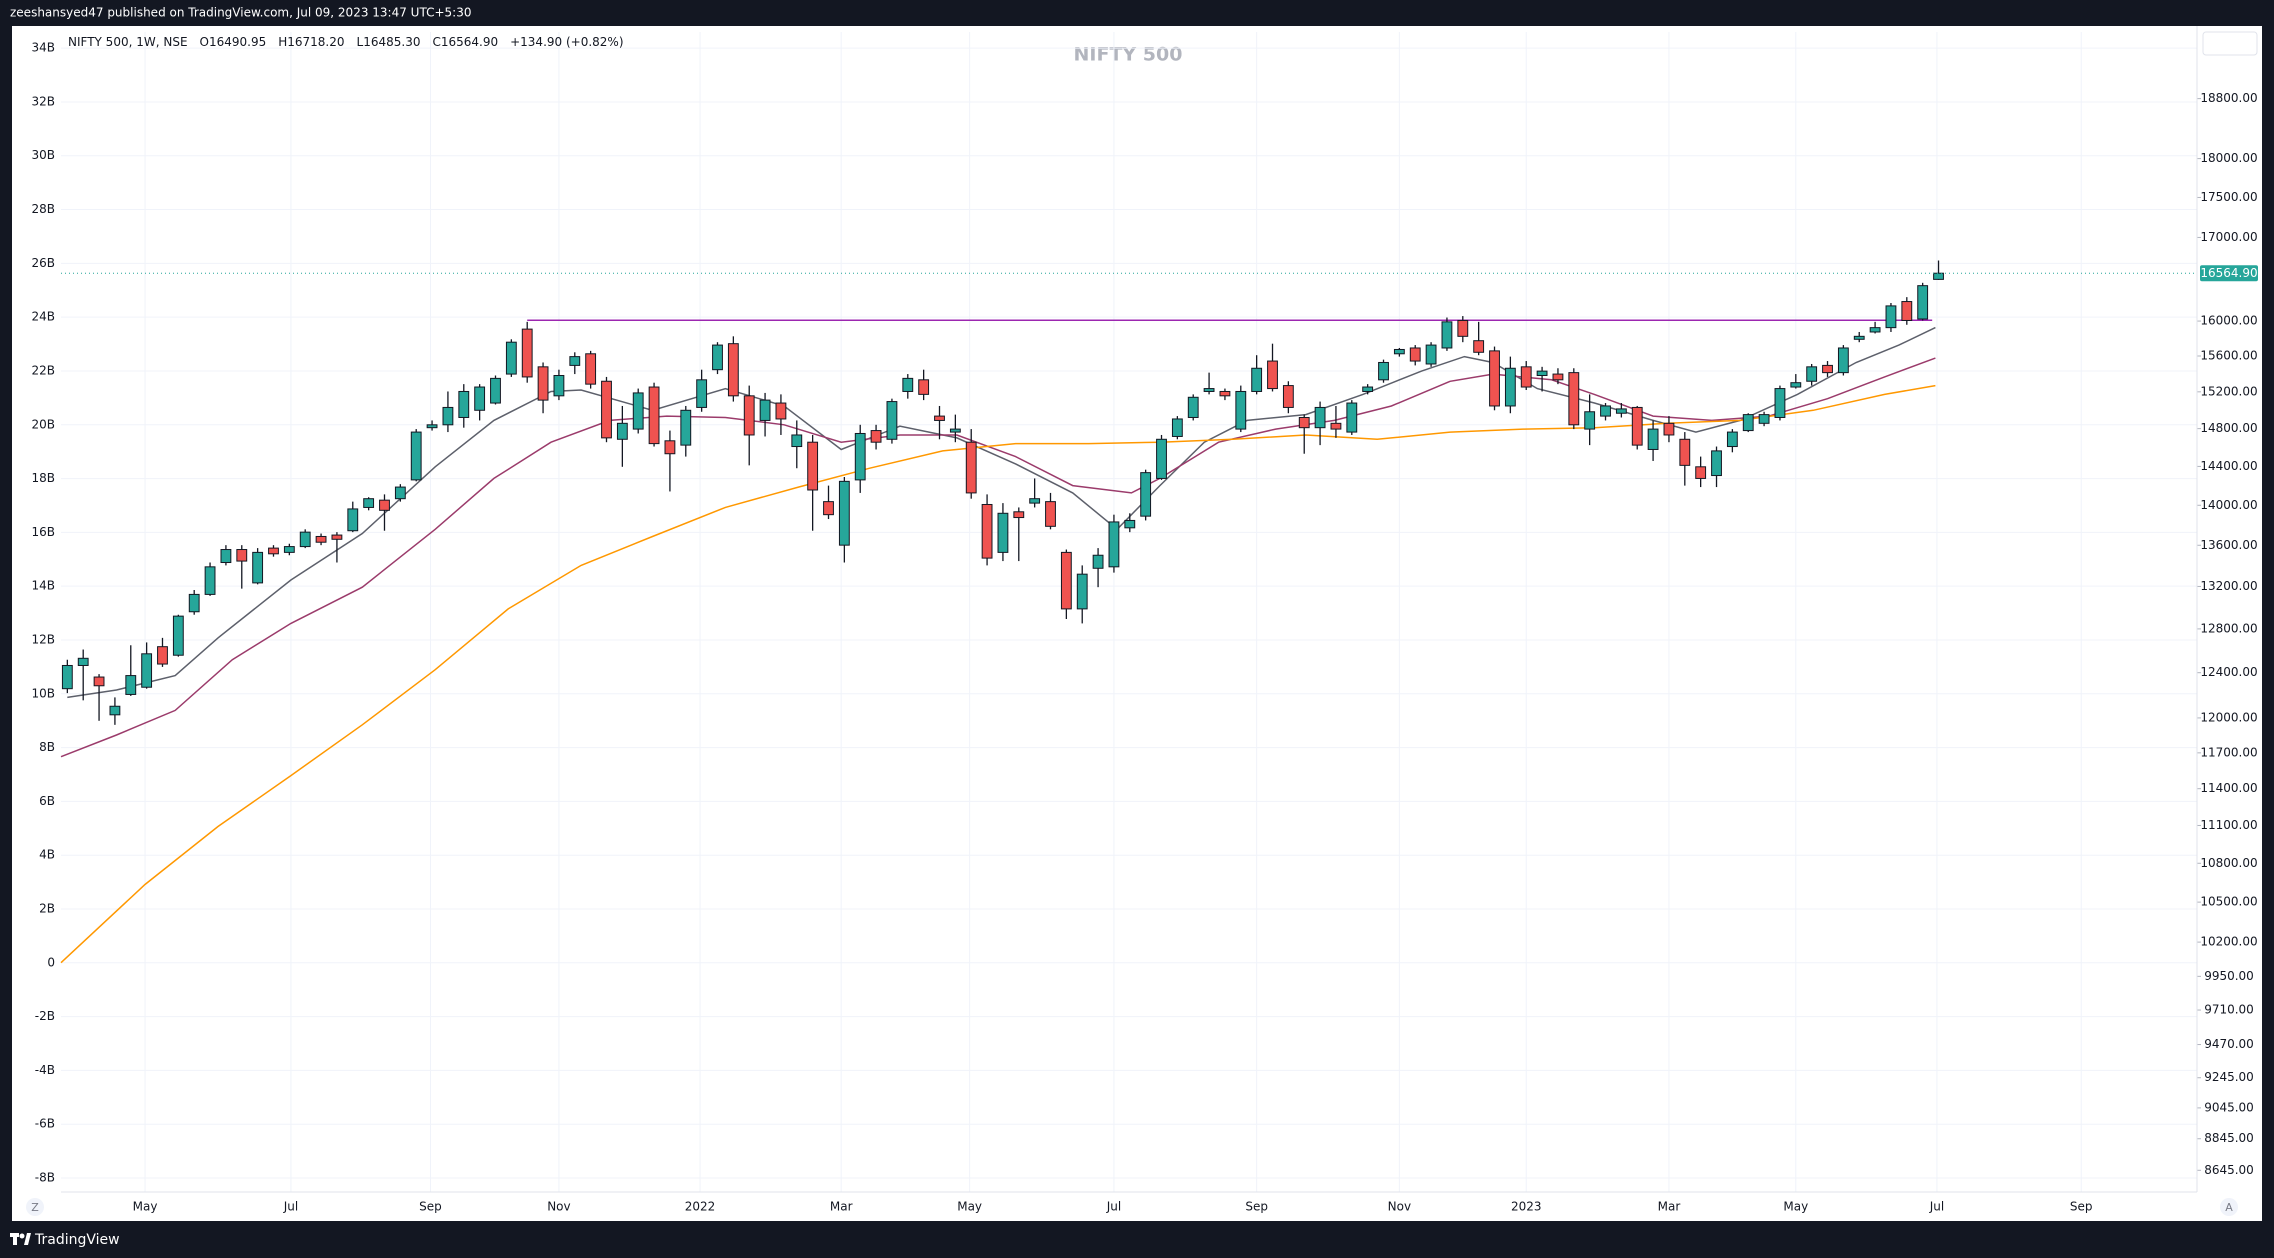 Image resolution: width=2274 pixels, height=1258 pixels. Describe the element at coordinates (2228, 391) in the screenshot. I see `y-tick-label: 15200.00` at that location.